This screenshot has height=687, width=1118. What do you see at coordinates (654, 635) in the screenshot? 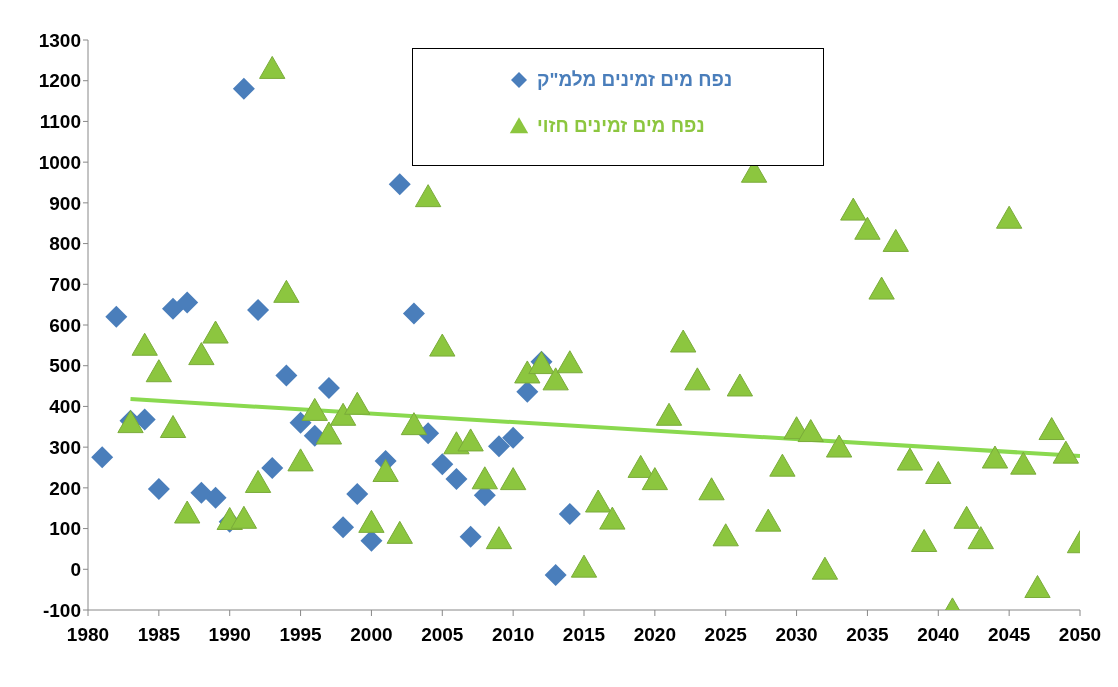
I see `x-tick-label: 2020` at bounding box center [654, 635].